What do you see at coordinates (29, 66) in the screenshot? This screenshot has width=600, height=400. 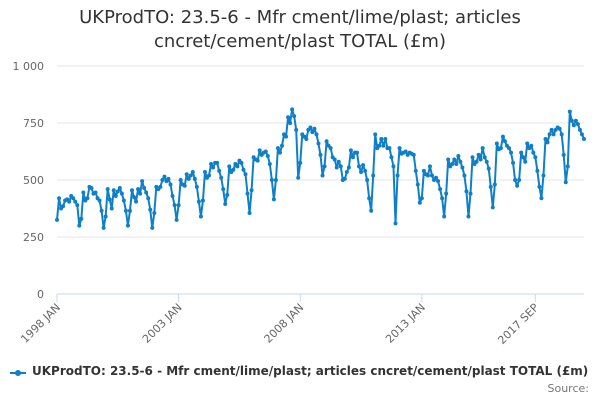 I see `y-tick-label: 1 000` at bounding box center [29, 66].